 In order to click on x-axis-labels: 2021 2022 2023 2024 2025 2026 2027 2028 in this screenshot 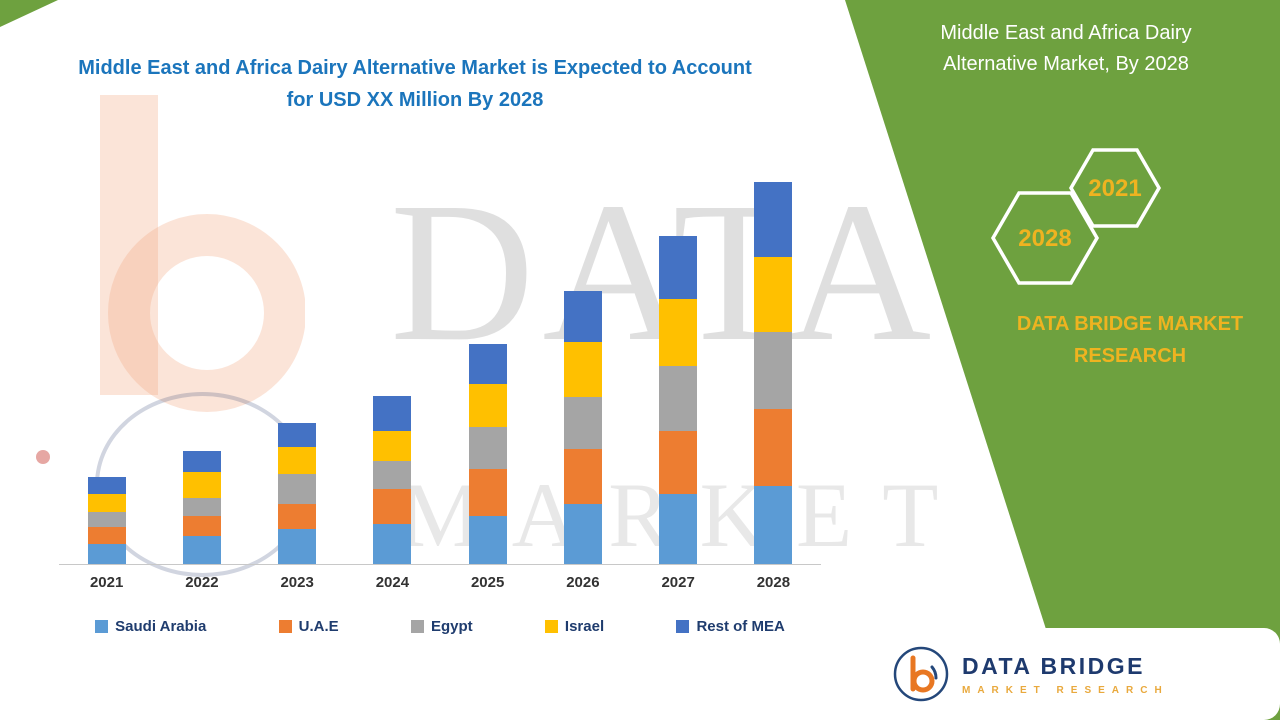, I will do `click(440, 582)`.